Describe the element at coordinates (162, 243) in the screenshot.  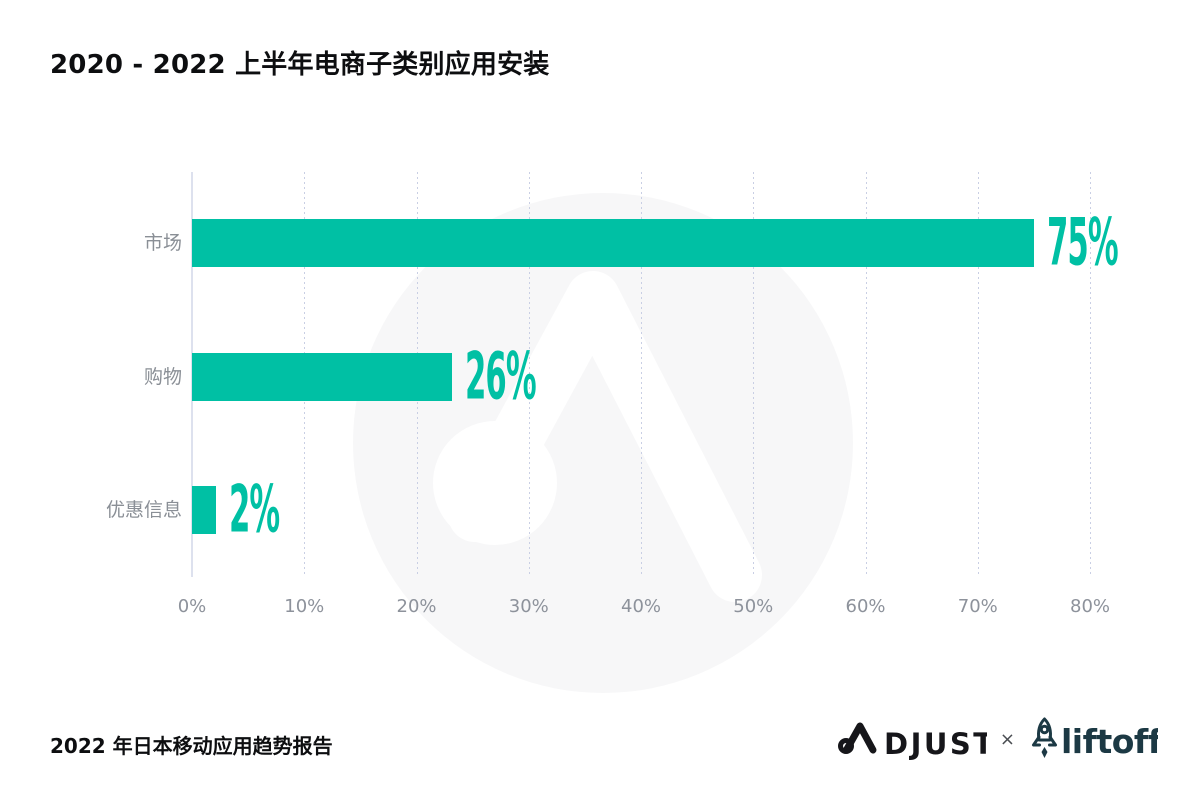
I see `category-label: 市场` at that location.